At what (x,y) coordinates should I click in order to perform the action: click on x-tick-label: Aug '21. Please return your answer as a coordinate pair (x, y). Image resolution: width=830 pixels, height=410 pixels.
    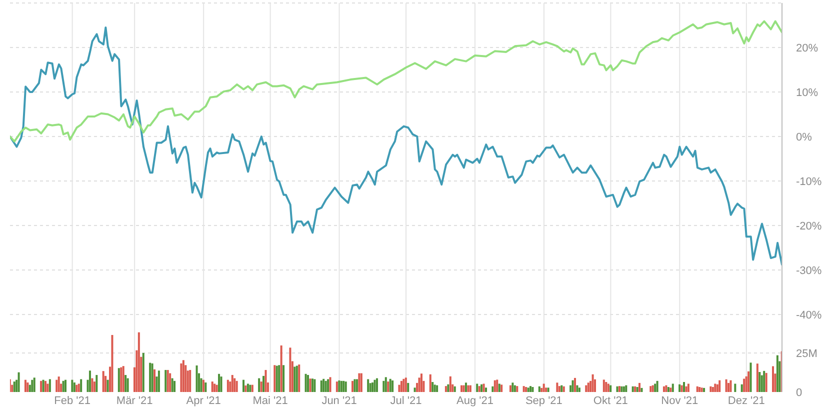
    Looking at the image, I should click on (475, 400).